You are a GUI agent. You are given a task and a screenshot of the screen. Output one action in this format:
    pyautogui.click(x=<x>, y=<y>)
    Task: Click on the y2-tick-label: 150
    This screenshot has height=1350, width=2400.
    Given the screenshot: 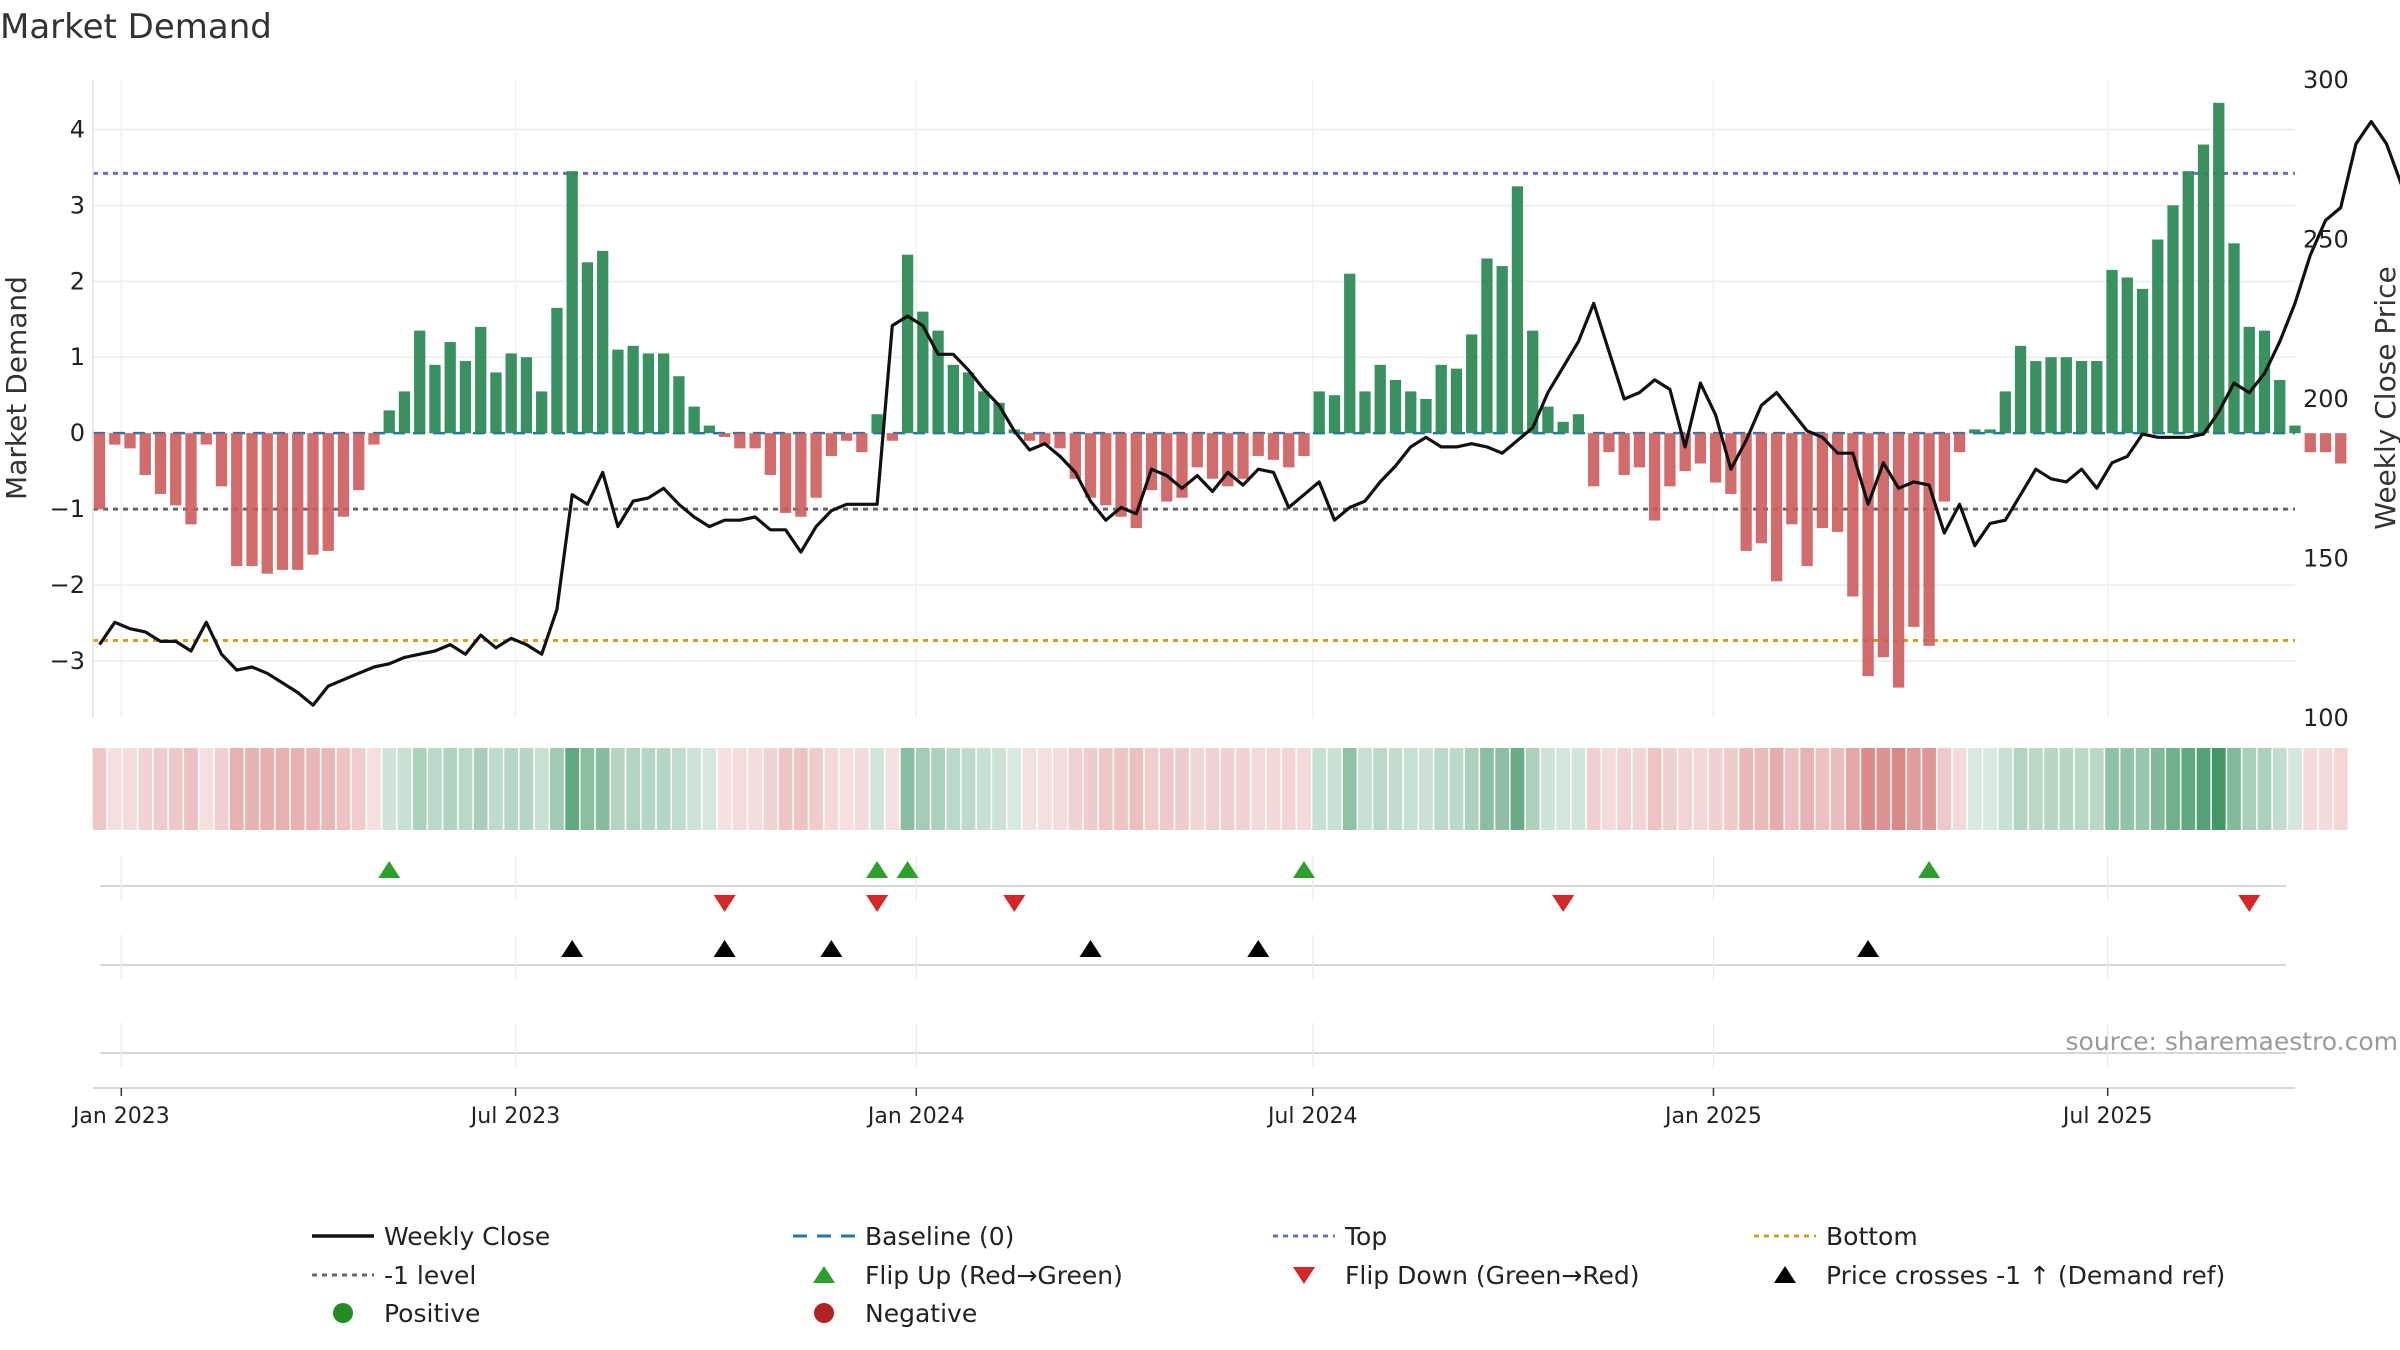 What is the action you would take?
    pyautogui.click(x=2326, y=559)
    